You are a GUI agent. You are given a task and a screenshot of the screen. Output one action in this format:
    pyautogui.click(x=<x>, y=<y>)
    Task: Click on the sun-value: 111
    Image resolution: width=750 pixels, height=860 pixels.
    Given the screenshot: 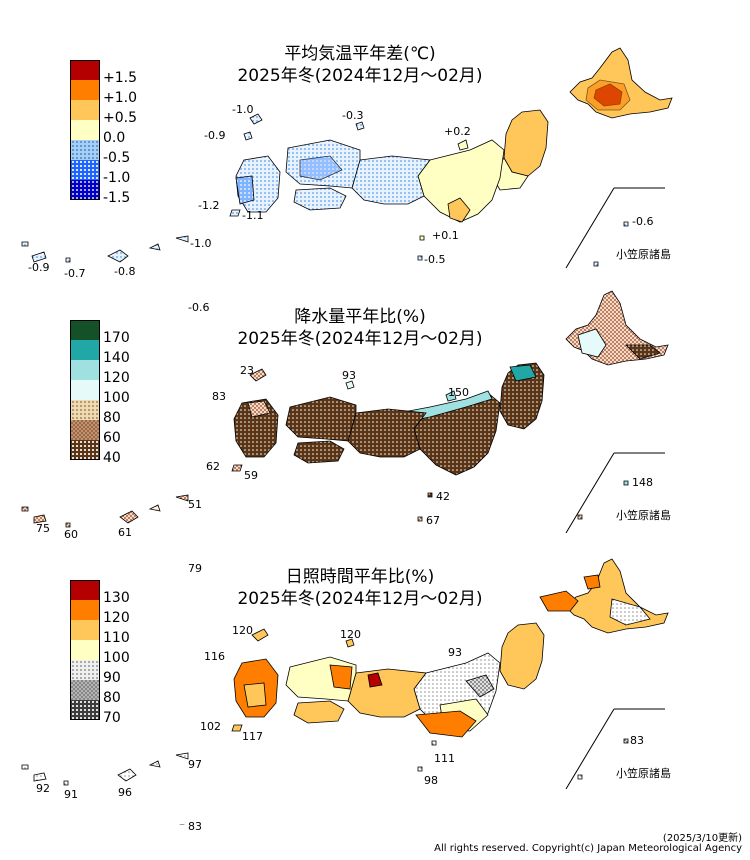 What is the action you would take?
    pyautogui.click(x=444, y=758)
    